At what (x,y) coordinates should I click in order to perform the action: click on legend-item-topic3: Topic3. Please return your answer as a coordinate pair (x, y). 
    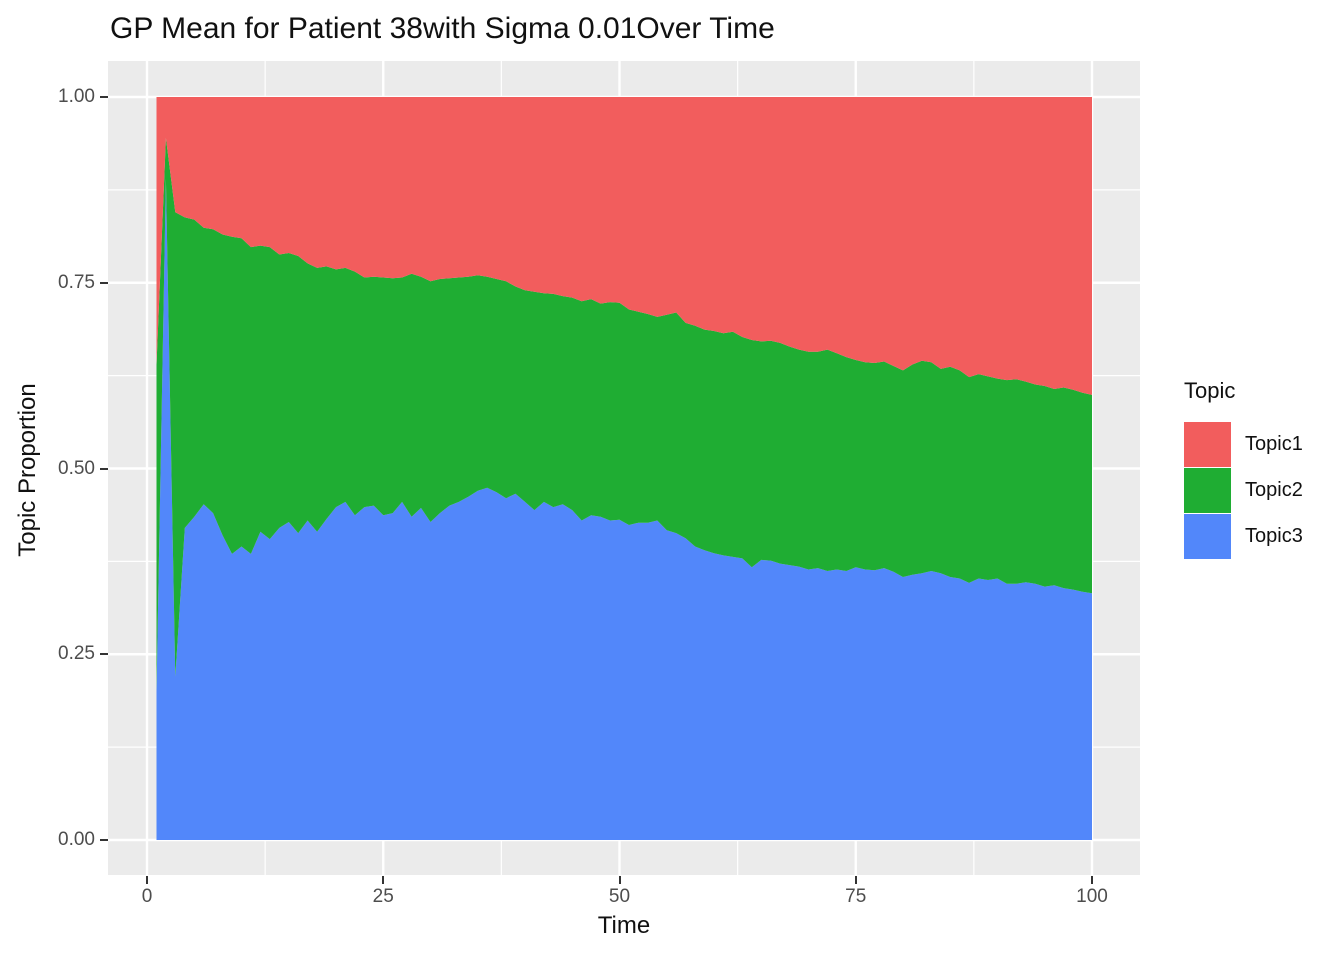
    Looking at the image, I should click on (1243, 537).